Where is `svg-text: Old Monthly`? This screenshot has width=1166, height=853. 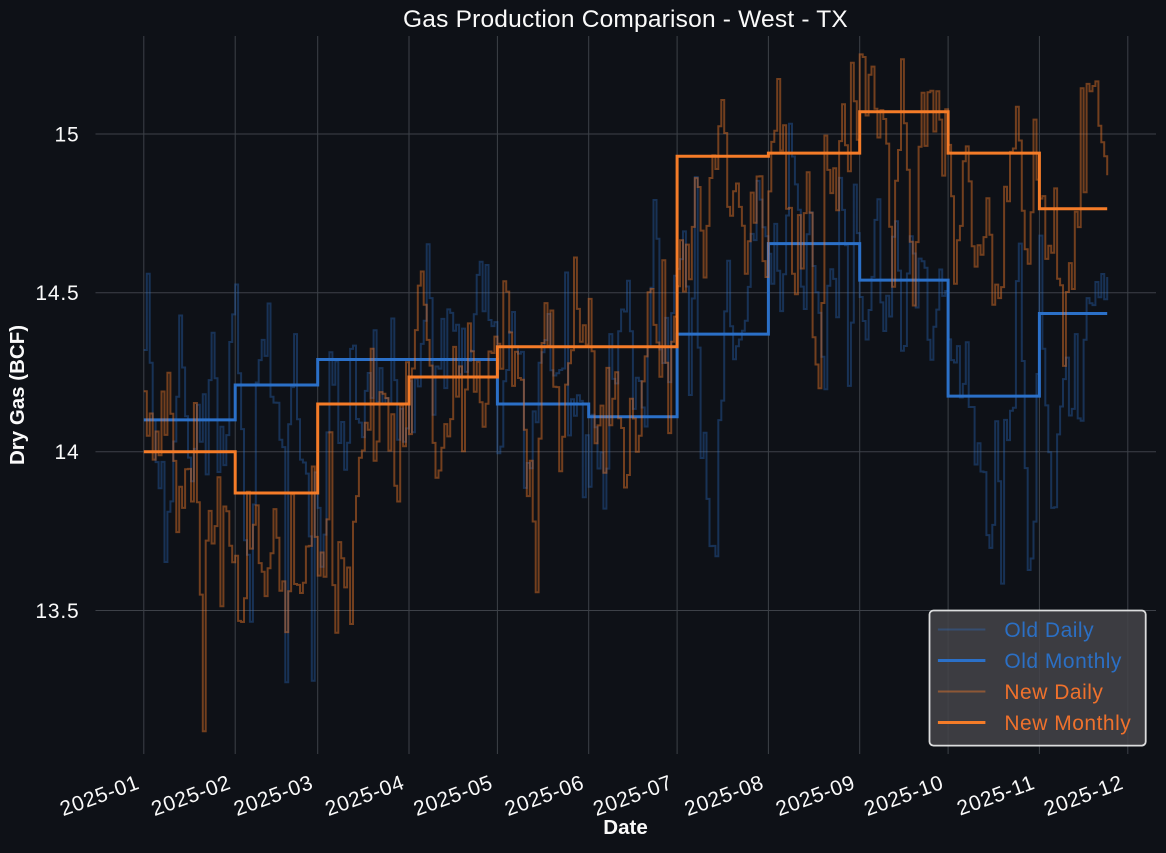 svg-text: Old Monthly is located at coordinates (1063, 661).